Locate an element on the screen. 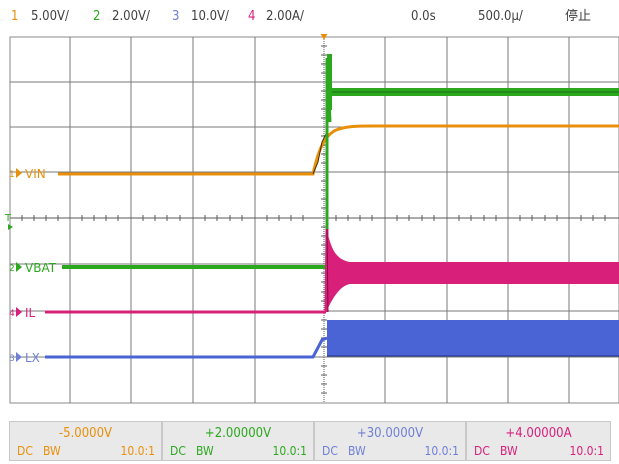  trigger-marker: T is located at coordinates (8, 221).